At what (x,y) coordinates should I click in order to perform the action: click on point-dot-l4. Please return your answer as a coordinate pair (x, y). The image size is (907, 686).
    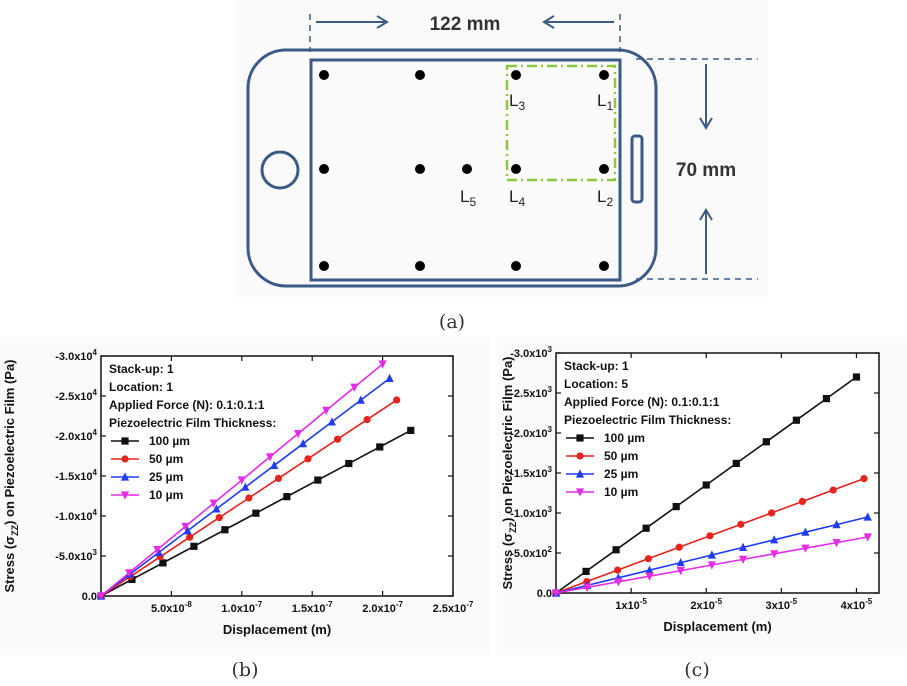
    Looking at the image, I should click on (516, 169).